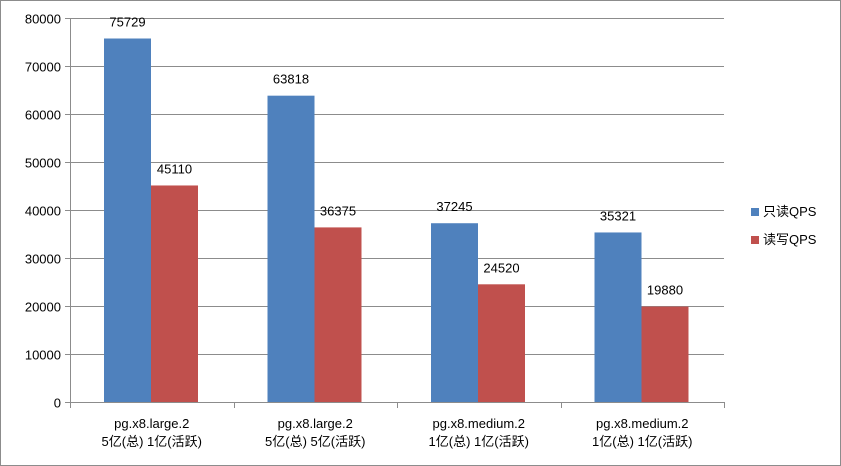 This screenshot has width=841, height=466. What do you see at coordinates (152, 441) in the screenshot?
I see `x-category-label: 5亿(总) 1亿(活跃)` at bounding box center [152, 441].